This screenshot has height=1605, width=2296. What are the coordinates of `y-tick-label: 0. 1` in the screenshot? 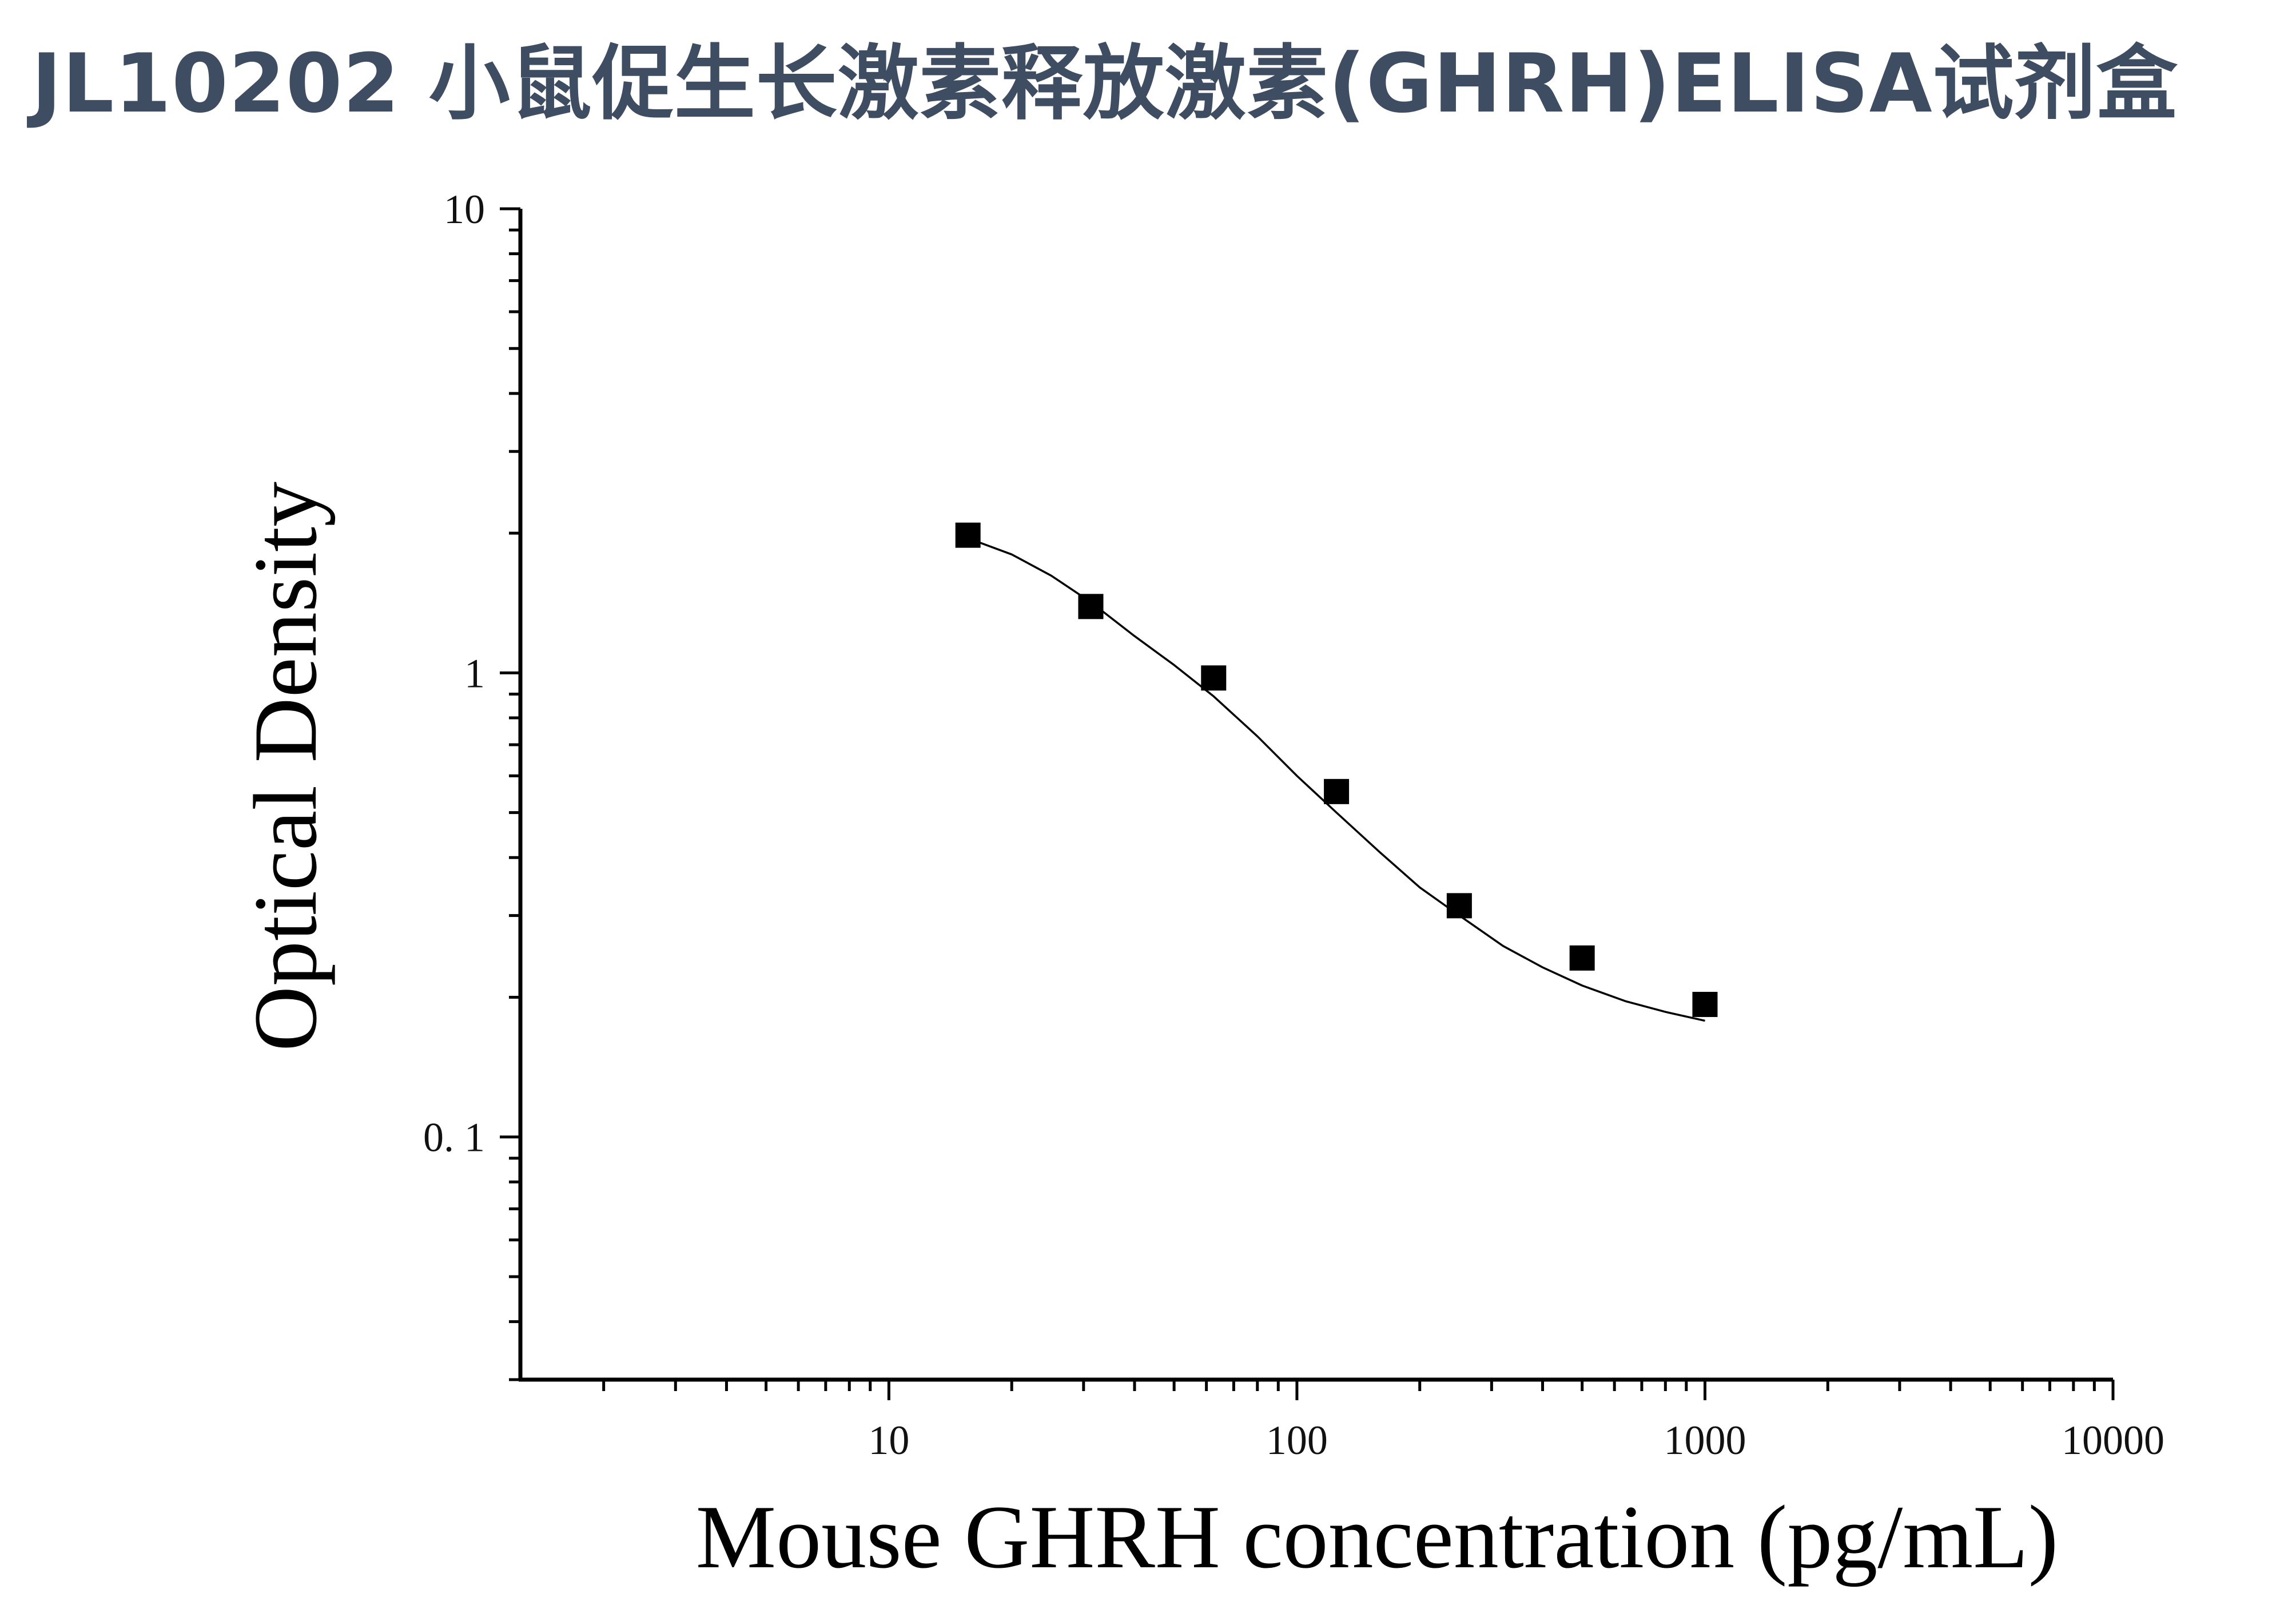 It's located at (454, 1138).